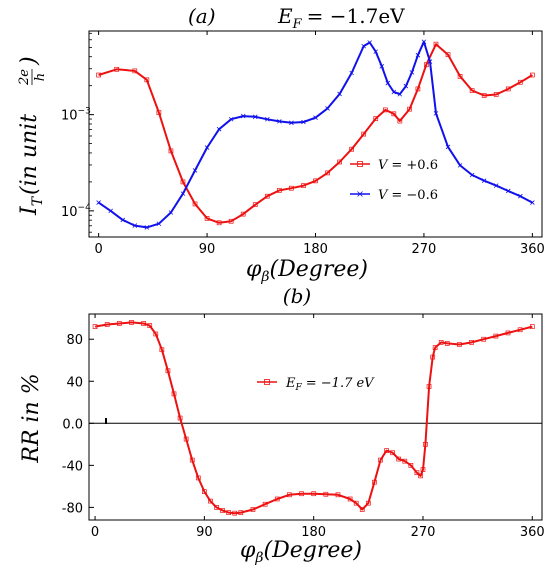 The width and height of the screenshot is (556, 568). Describe the element at coordinates (24, 77) in the screenshot. I see `svg-text: 2e` at that location.